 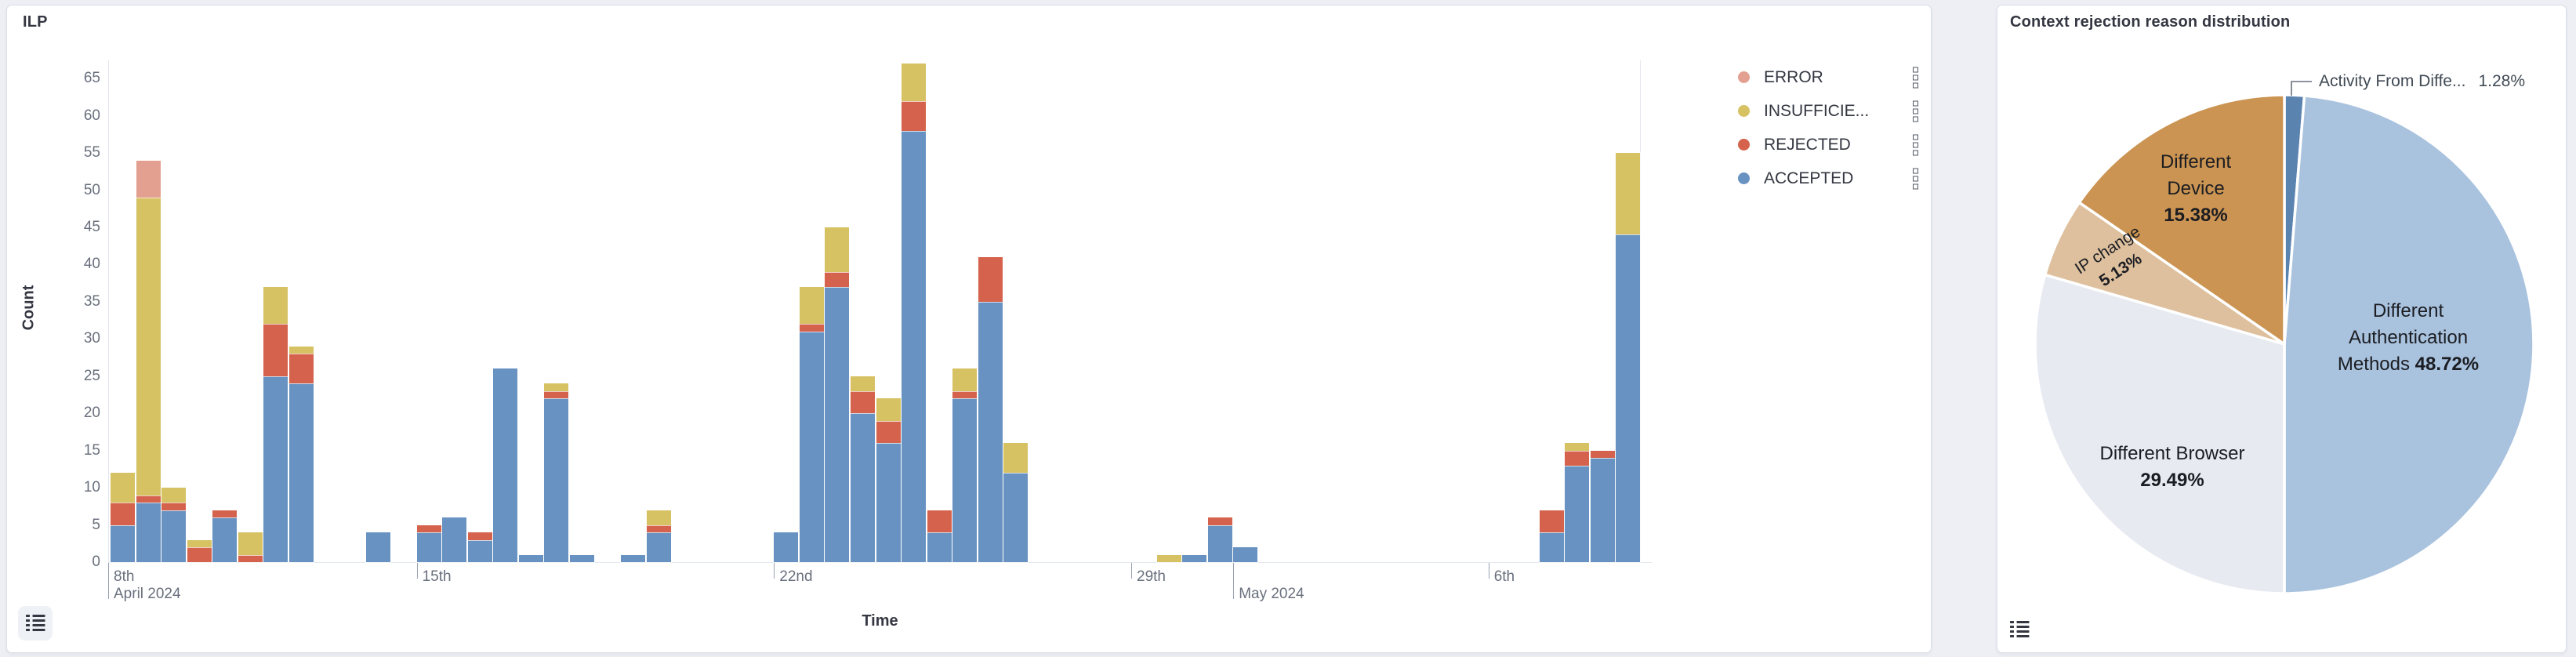 What do you see at coordinates (2409, 345) in the screenshot?
I see `pie-slice-different-authentication-methods` at bounding box center [2409, 345].